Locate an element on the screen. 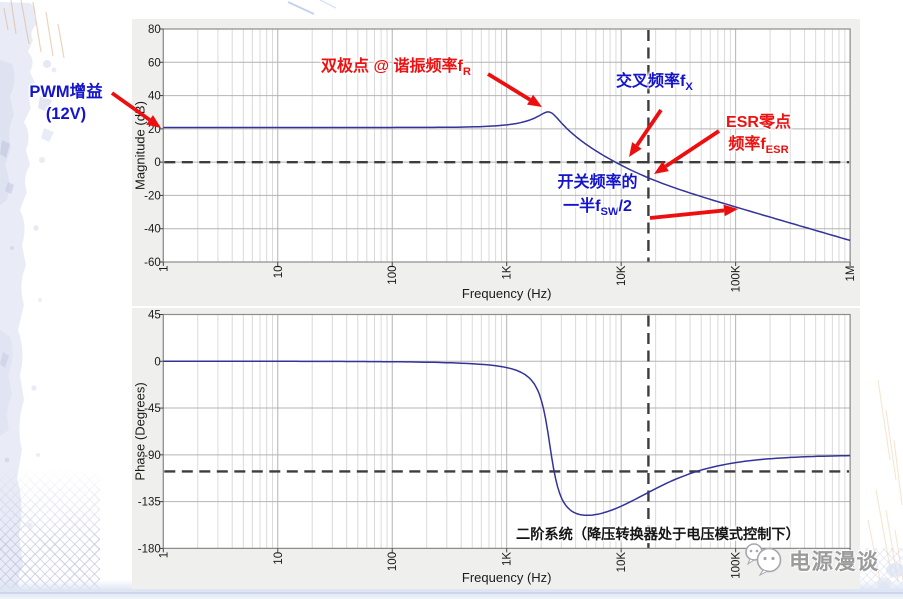 The width and height of the screenshot is (903, 599). watermark: 电源漫谈 is located at coordinates (810, 560).